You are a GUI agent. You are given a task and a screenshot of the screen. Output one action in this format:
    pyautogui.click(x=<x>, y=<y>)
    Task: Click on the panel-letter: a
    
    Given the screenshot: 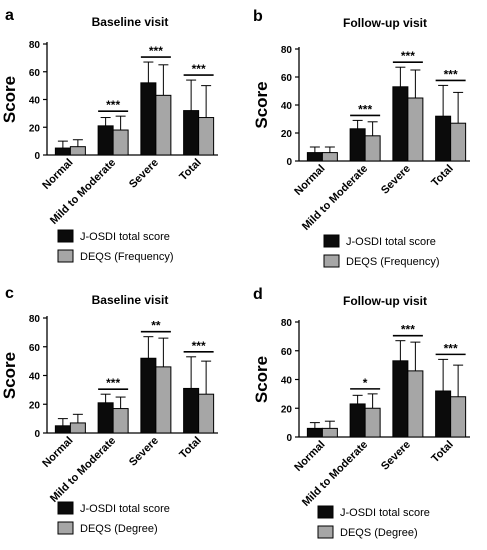 What is the action you would take?
    pyautogui.click(x=9, y=15)
    